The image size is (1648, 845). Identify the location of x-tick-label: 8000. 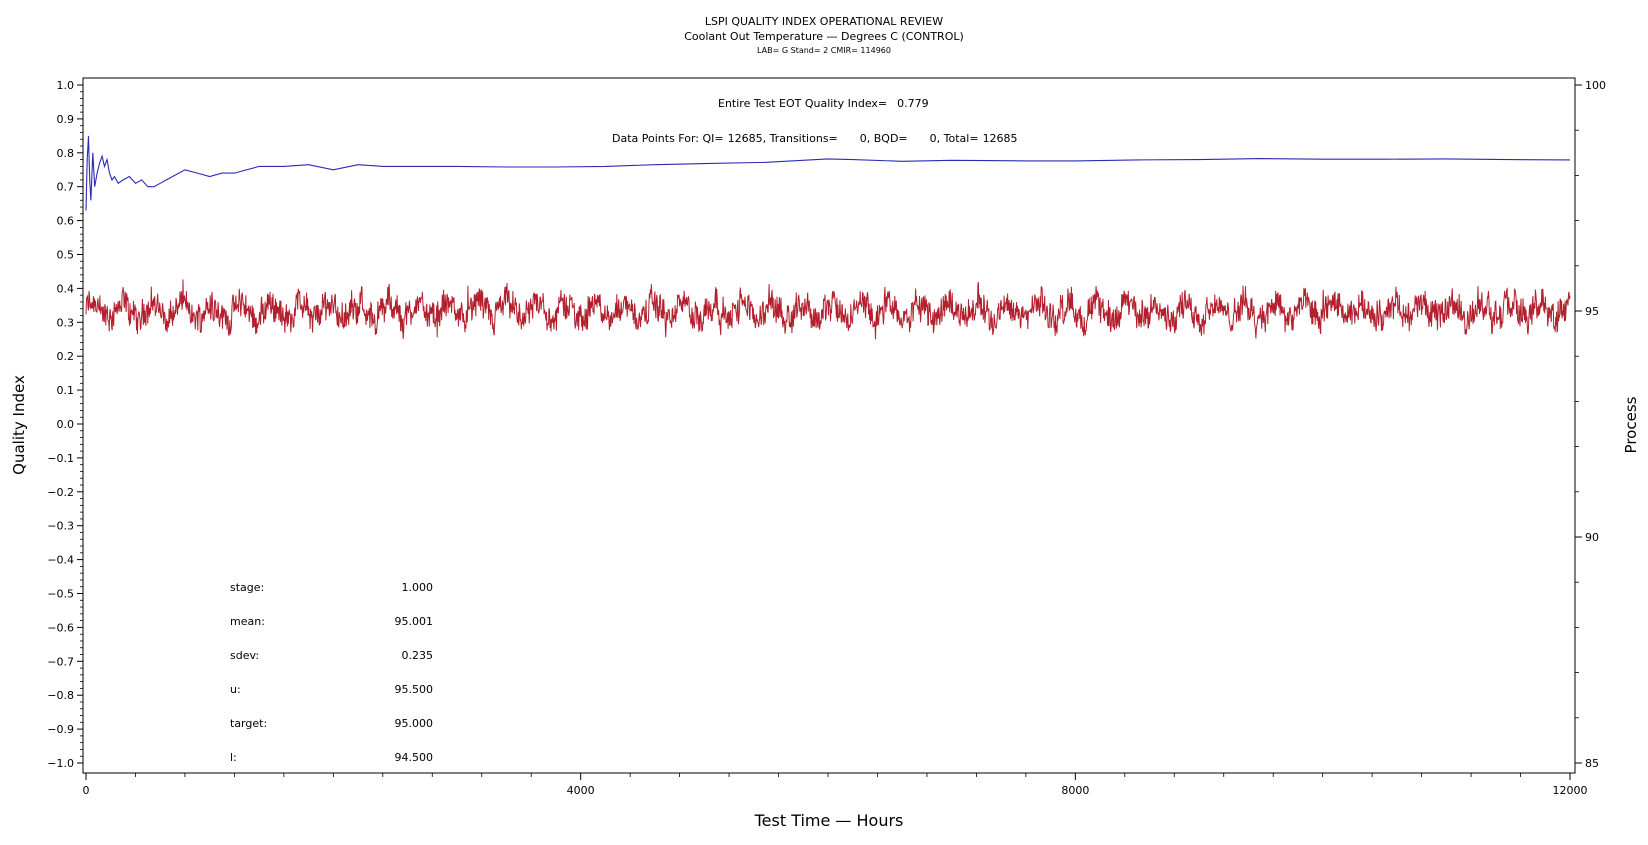
(1075, 790).